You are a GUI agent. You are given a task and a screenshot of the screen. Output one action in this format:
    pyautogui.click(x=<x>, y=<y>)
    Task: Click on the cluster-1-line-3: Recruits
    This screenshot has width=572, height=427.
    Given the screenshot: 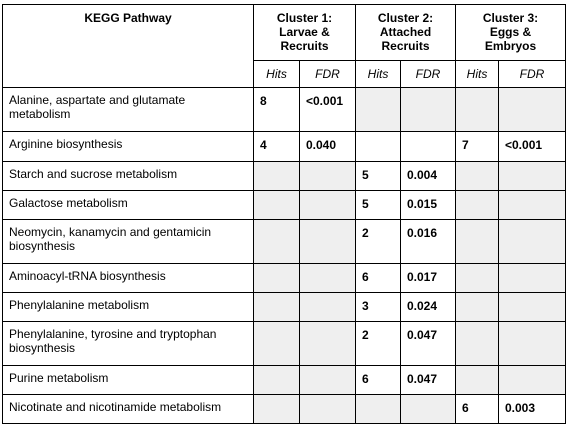 What is the action you would take?
    pyautogui.click(x=304, y=46)
    